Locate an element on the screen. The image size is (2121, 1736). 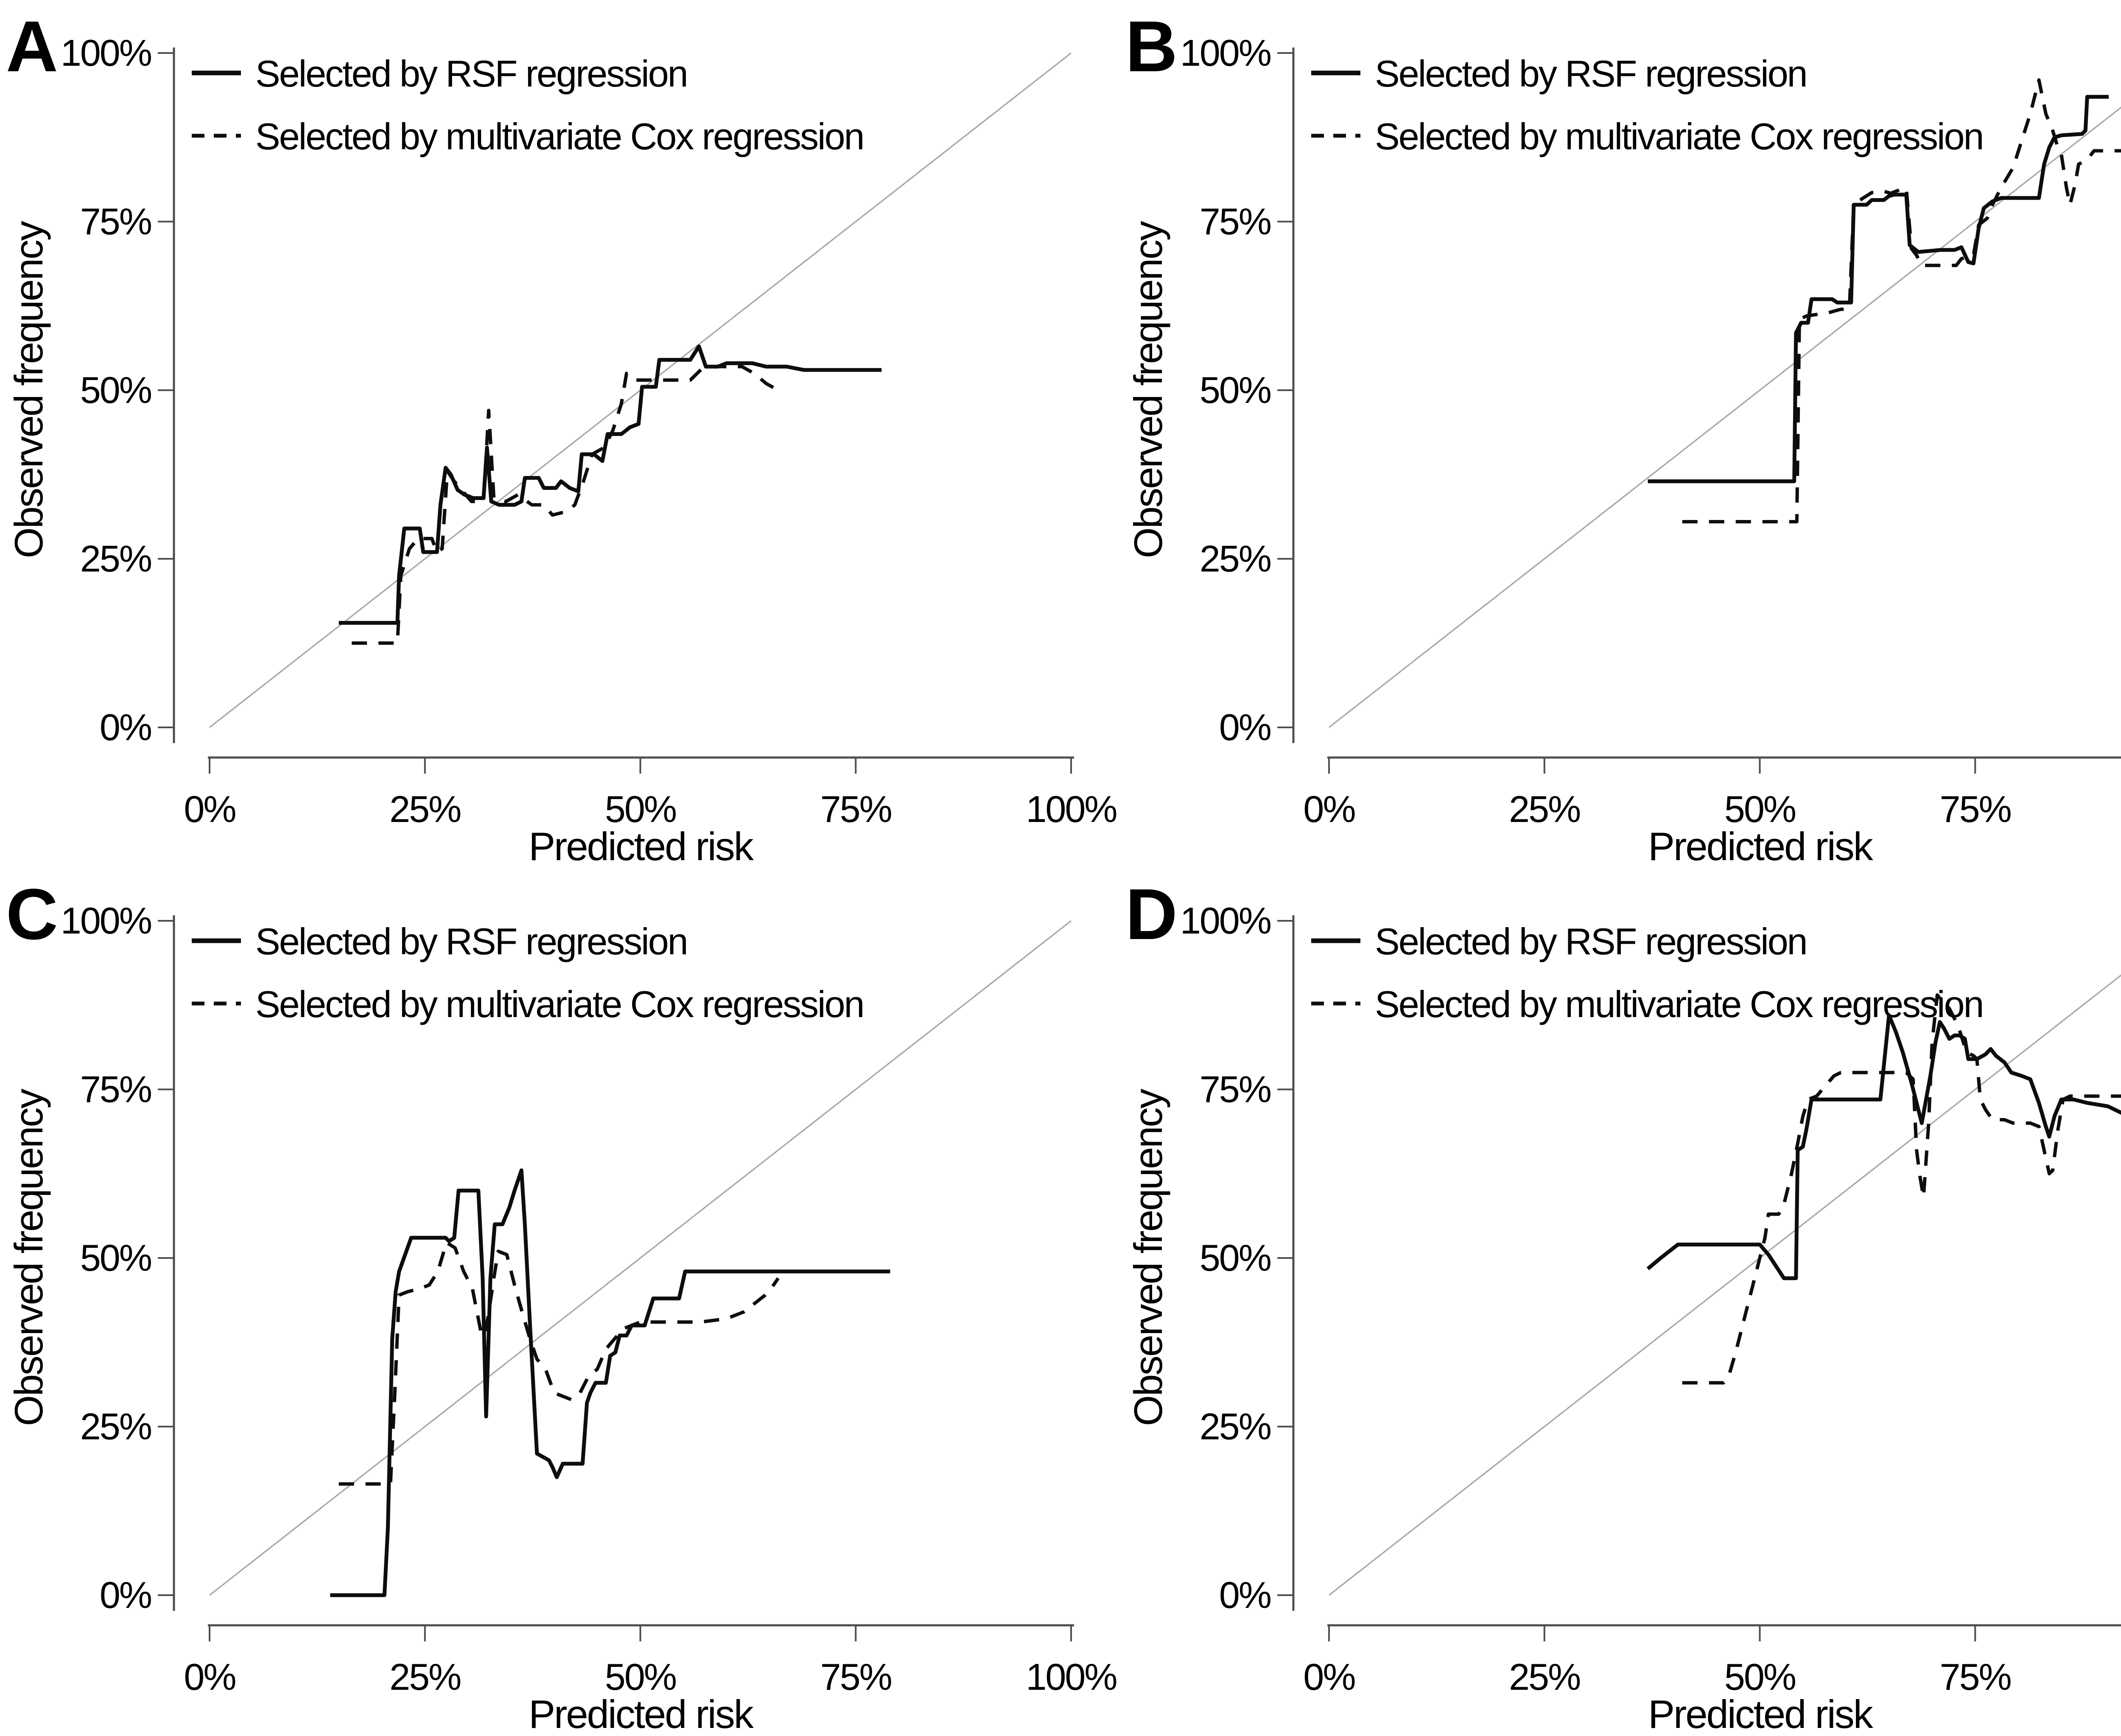
reference-line is located at coordinates (1724, 417).